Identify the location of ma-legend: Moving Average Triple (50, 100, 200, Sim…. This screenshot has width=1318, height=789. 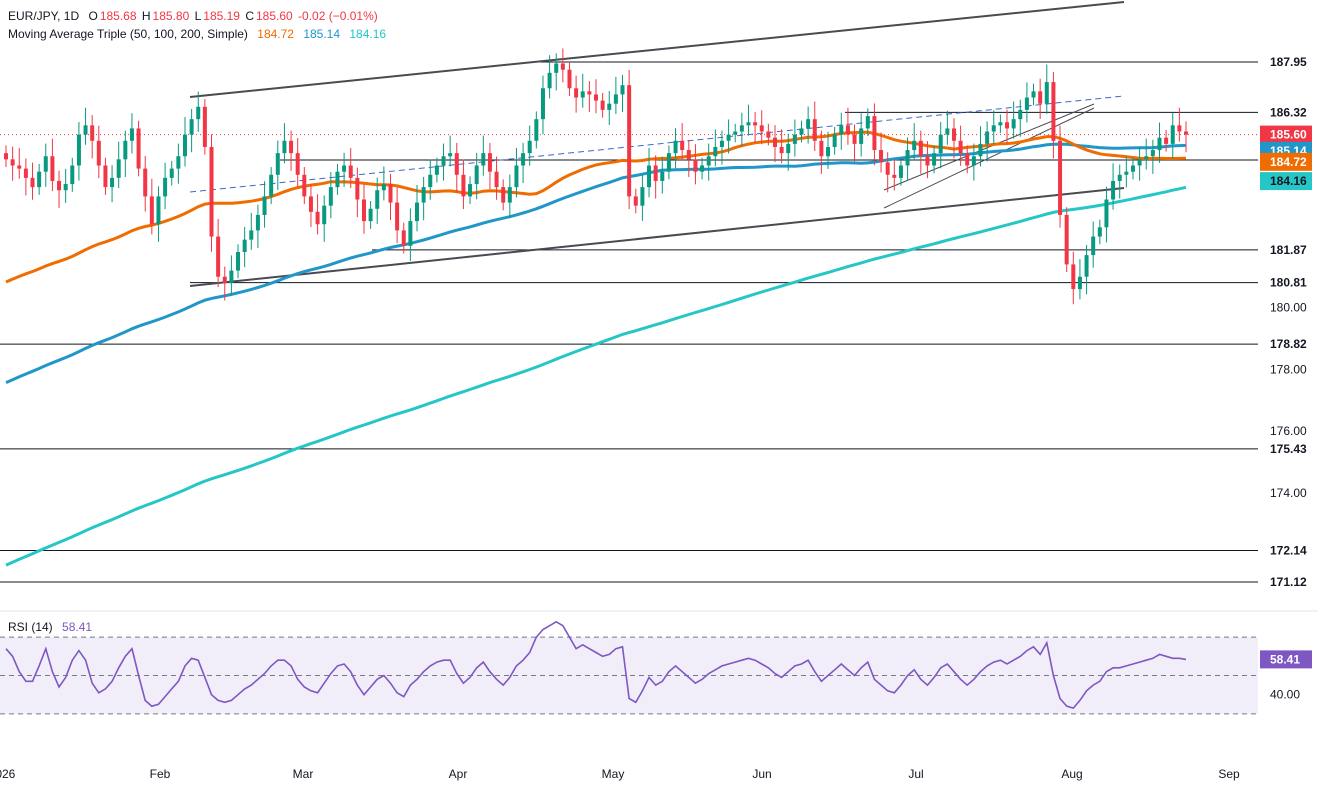
(198, 34).